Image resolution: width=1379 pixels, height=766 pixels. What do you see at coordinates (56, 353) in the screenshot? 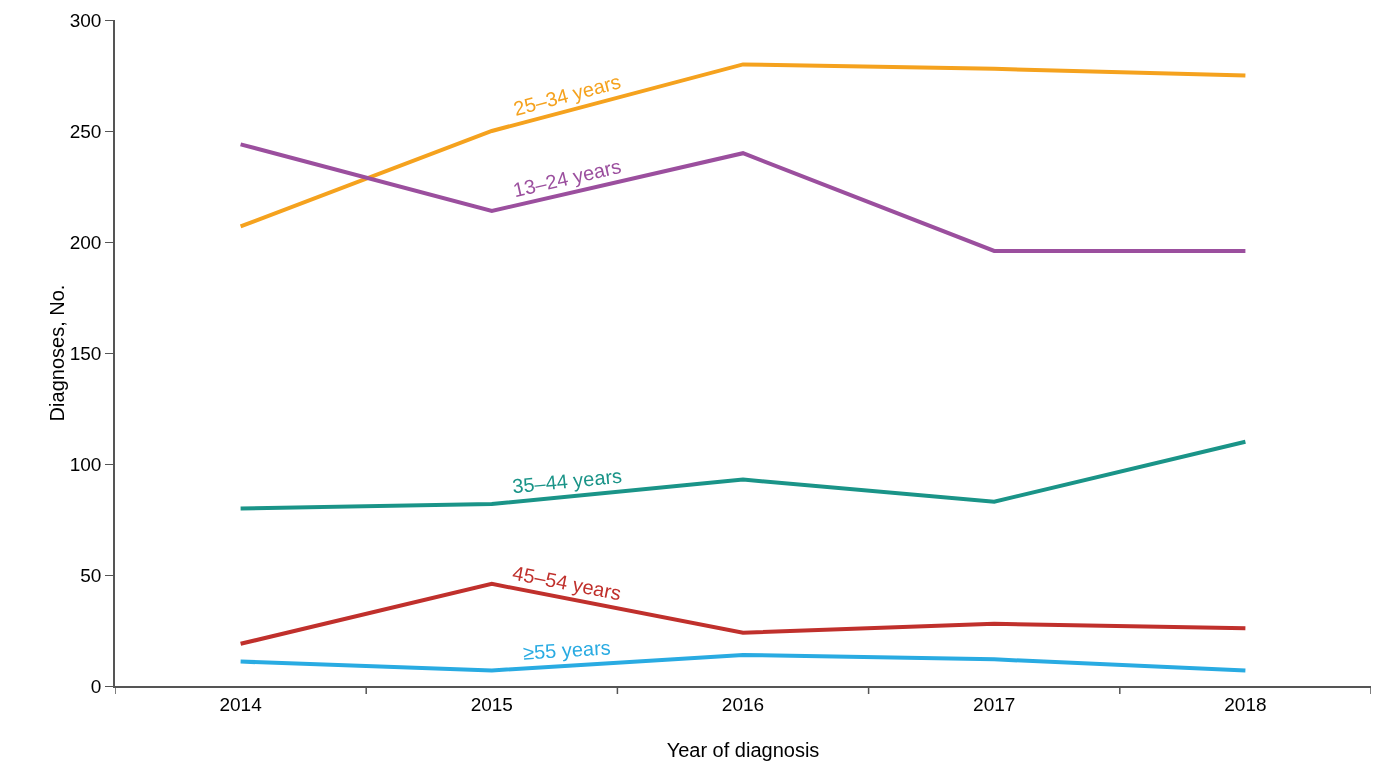
I see `y-axis-title: Diagnoses, No.` at bounding box center [56, 353].